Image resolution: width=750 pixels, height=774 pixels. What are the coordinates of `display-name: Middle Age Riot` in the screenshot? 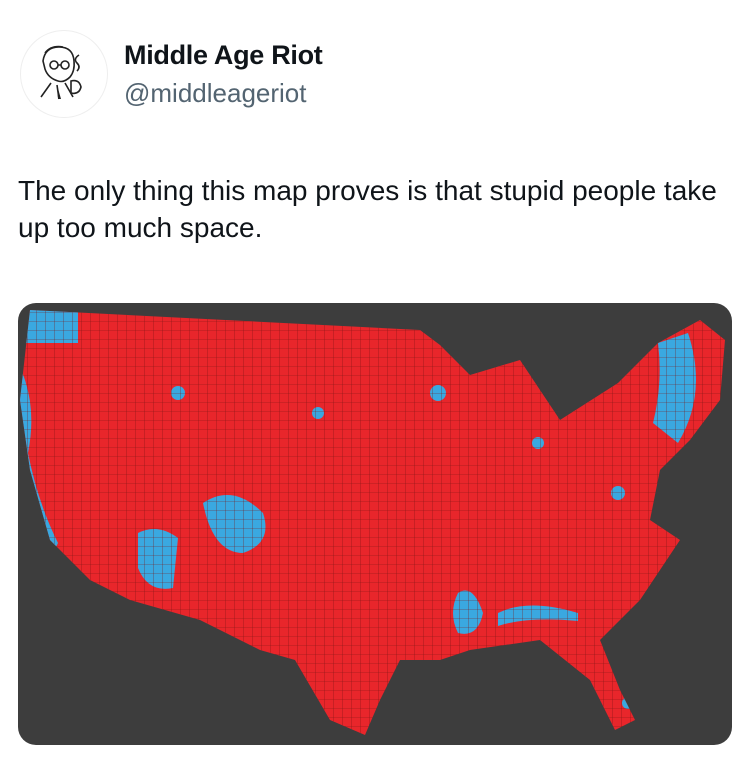 It's located at (223, 55).